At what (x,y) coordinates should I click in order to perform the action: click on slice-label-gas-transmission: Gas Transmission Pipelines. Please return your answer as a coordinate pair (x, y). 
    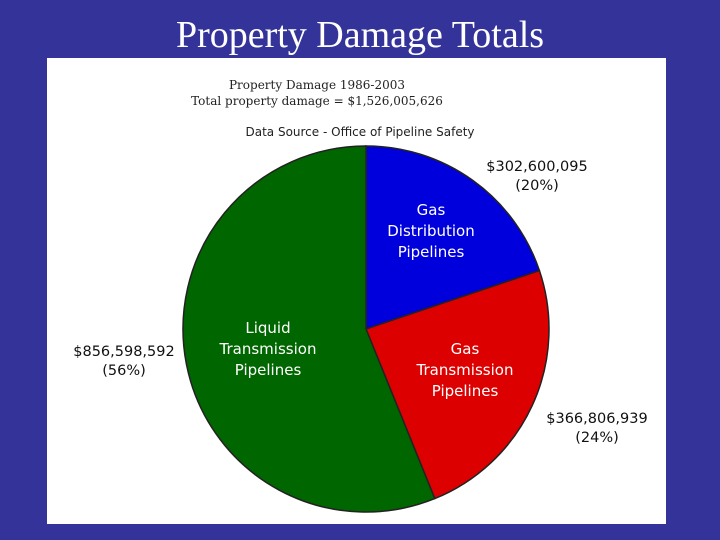
    Looking at the image, I should click on (465, 370).